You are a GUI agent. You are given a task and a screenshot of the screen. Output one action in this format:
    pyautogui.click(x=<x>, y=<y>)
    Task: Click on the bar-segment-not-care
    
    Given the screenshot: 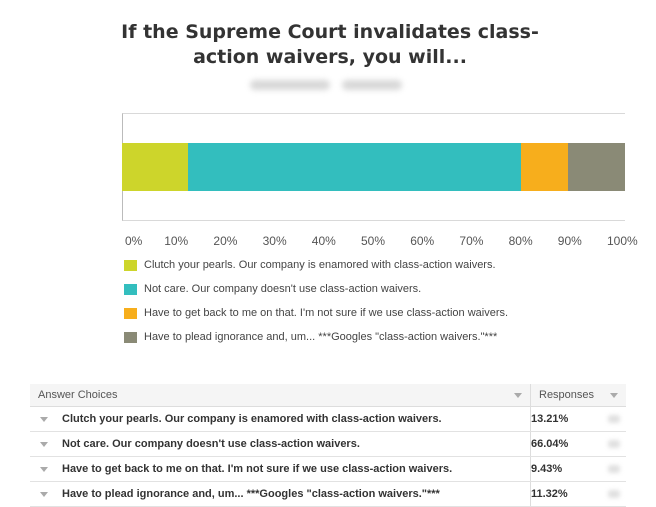 What is the action you would take?
    pyautogui.click(x=354, y=167)
    